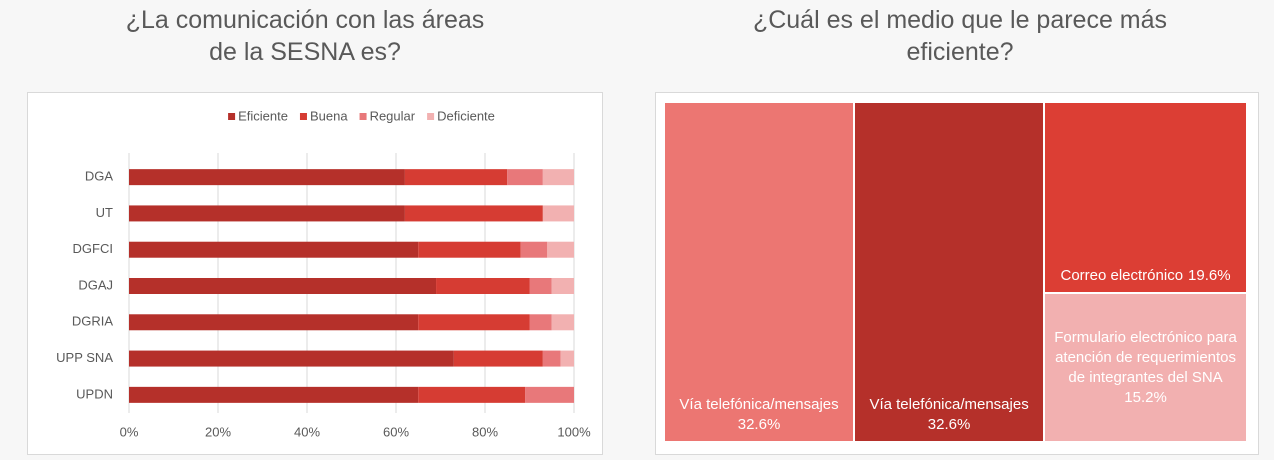  Describe the element at coordinates (1145, 198) in the screenshot. I see `treemap-tile: Correo electrónico 19.6%` at that location.